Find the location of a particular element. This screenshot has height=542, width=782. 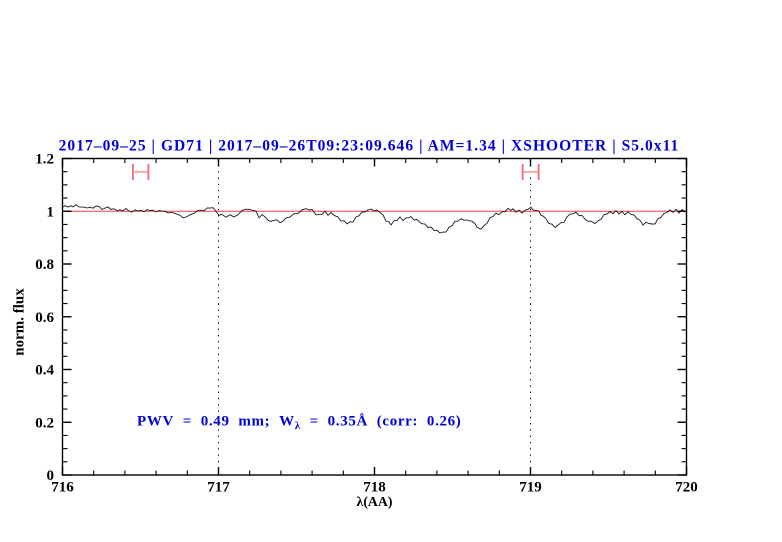

svg-text: 719 is located at coordinates (530, 488).